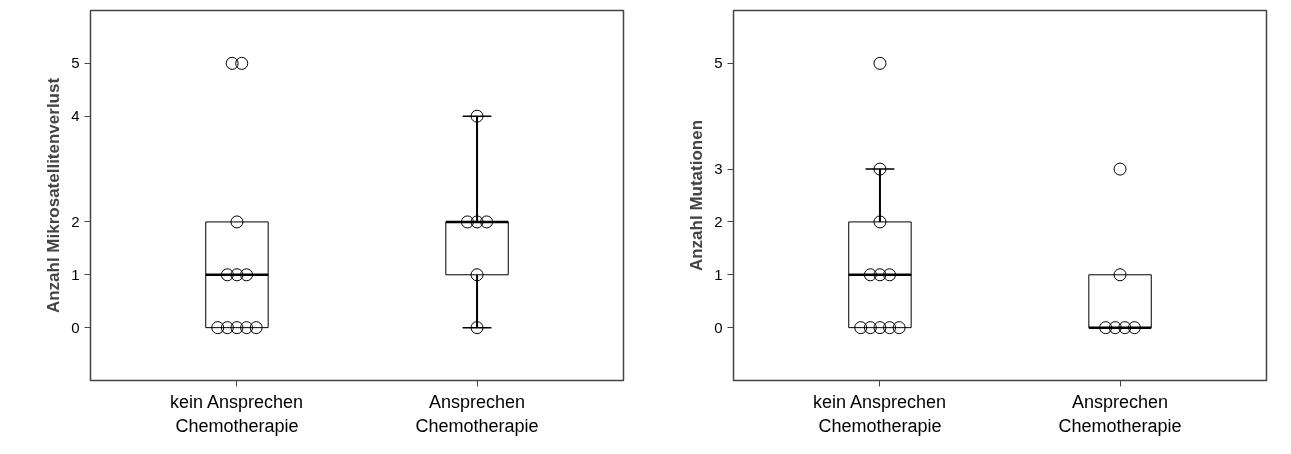  I want to click on y-axis-title: Anzahl Mikrosatellitenverlust, so click(54, 195).